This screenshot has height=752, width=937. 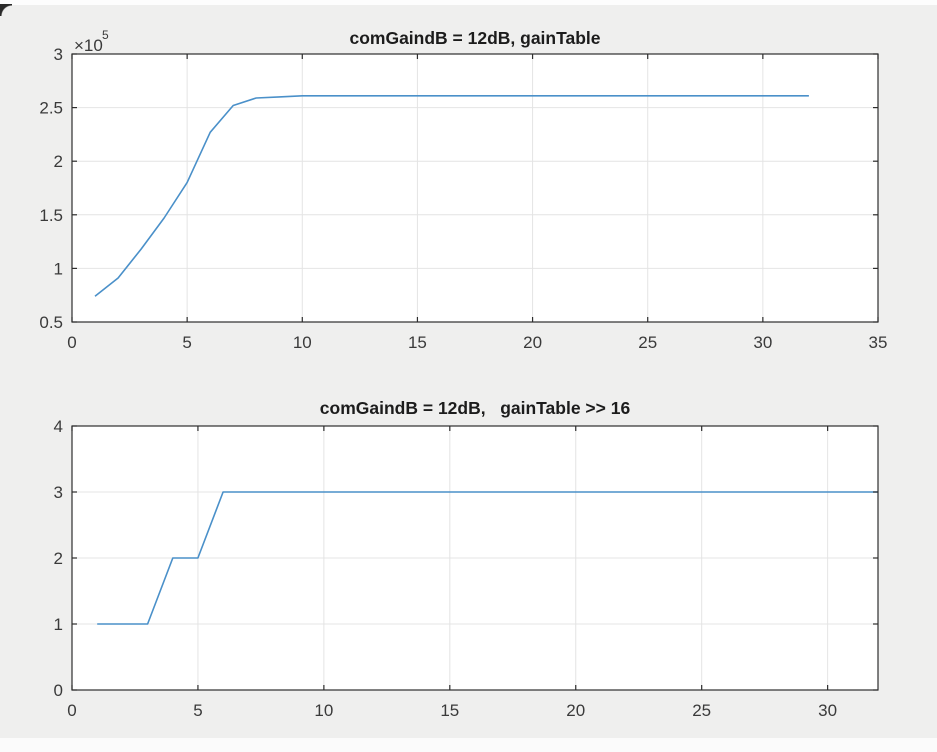 What do you see at coordinates (88, 45) in the screenshot?
I see `y-axis-exponent-label: ×10` at bounding box center [88, 45].